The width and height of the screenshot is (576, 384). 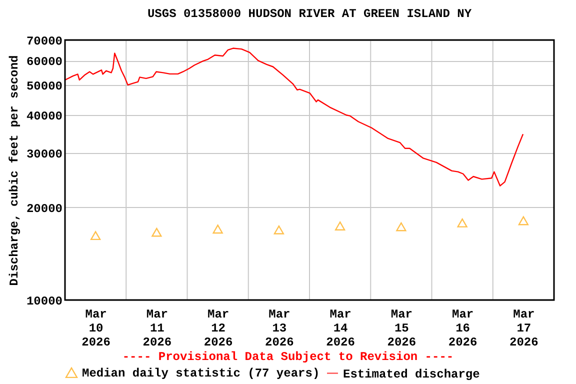 What do you see at coordinates (44, 301) in the screenshot?
I see `y-tick-label: 10000` at bounding box center [44, 301].